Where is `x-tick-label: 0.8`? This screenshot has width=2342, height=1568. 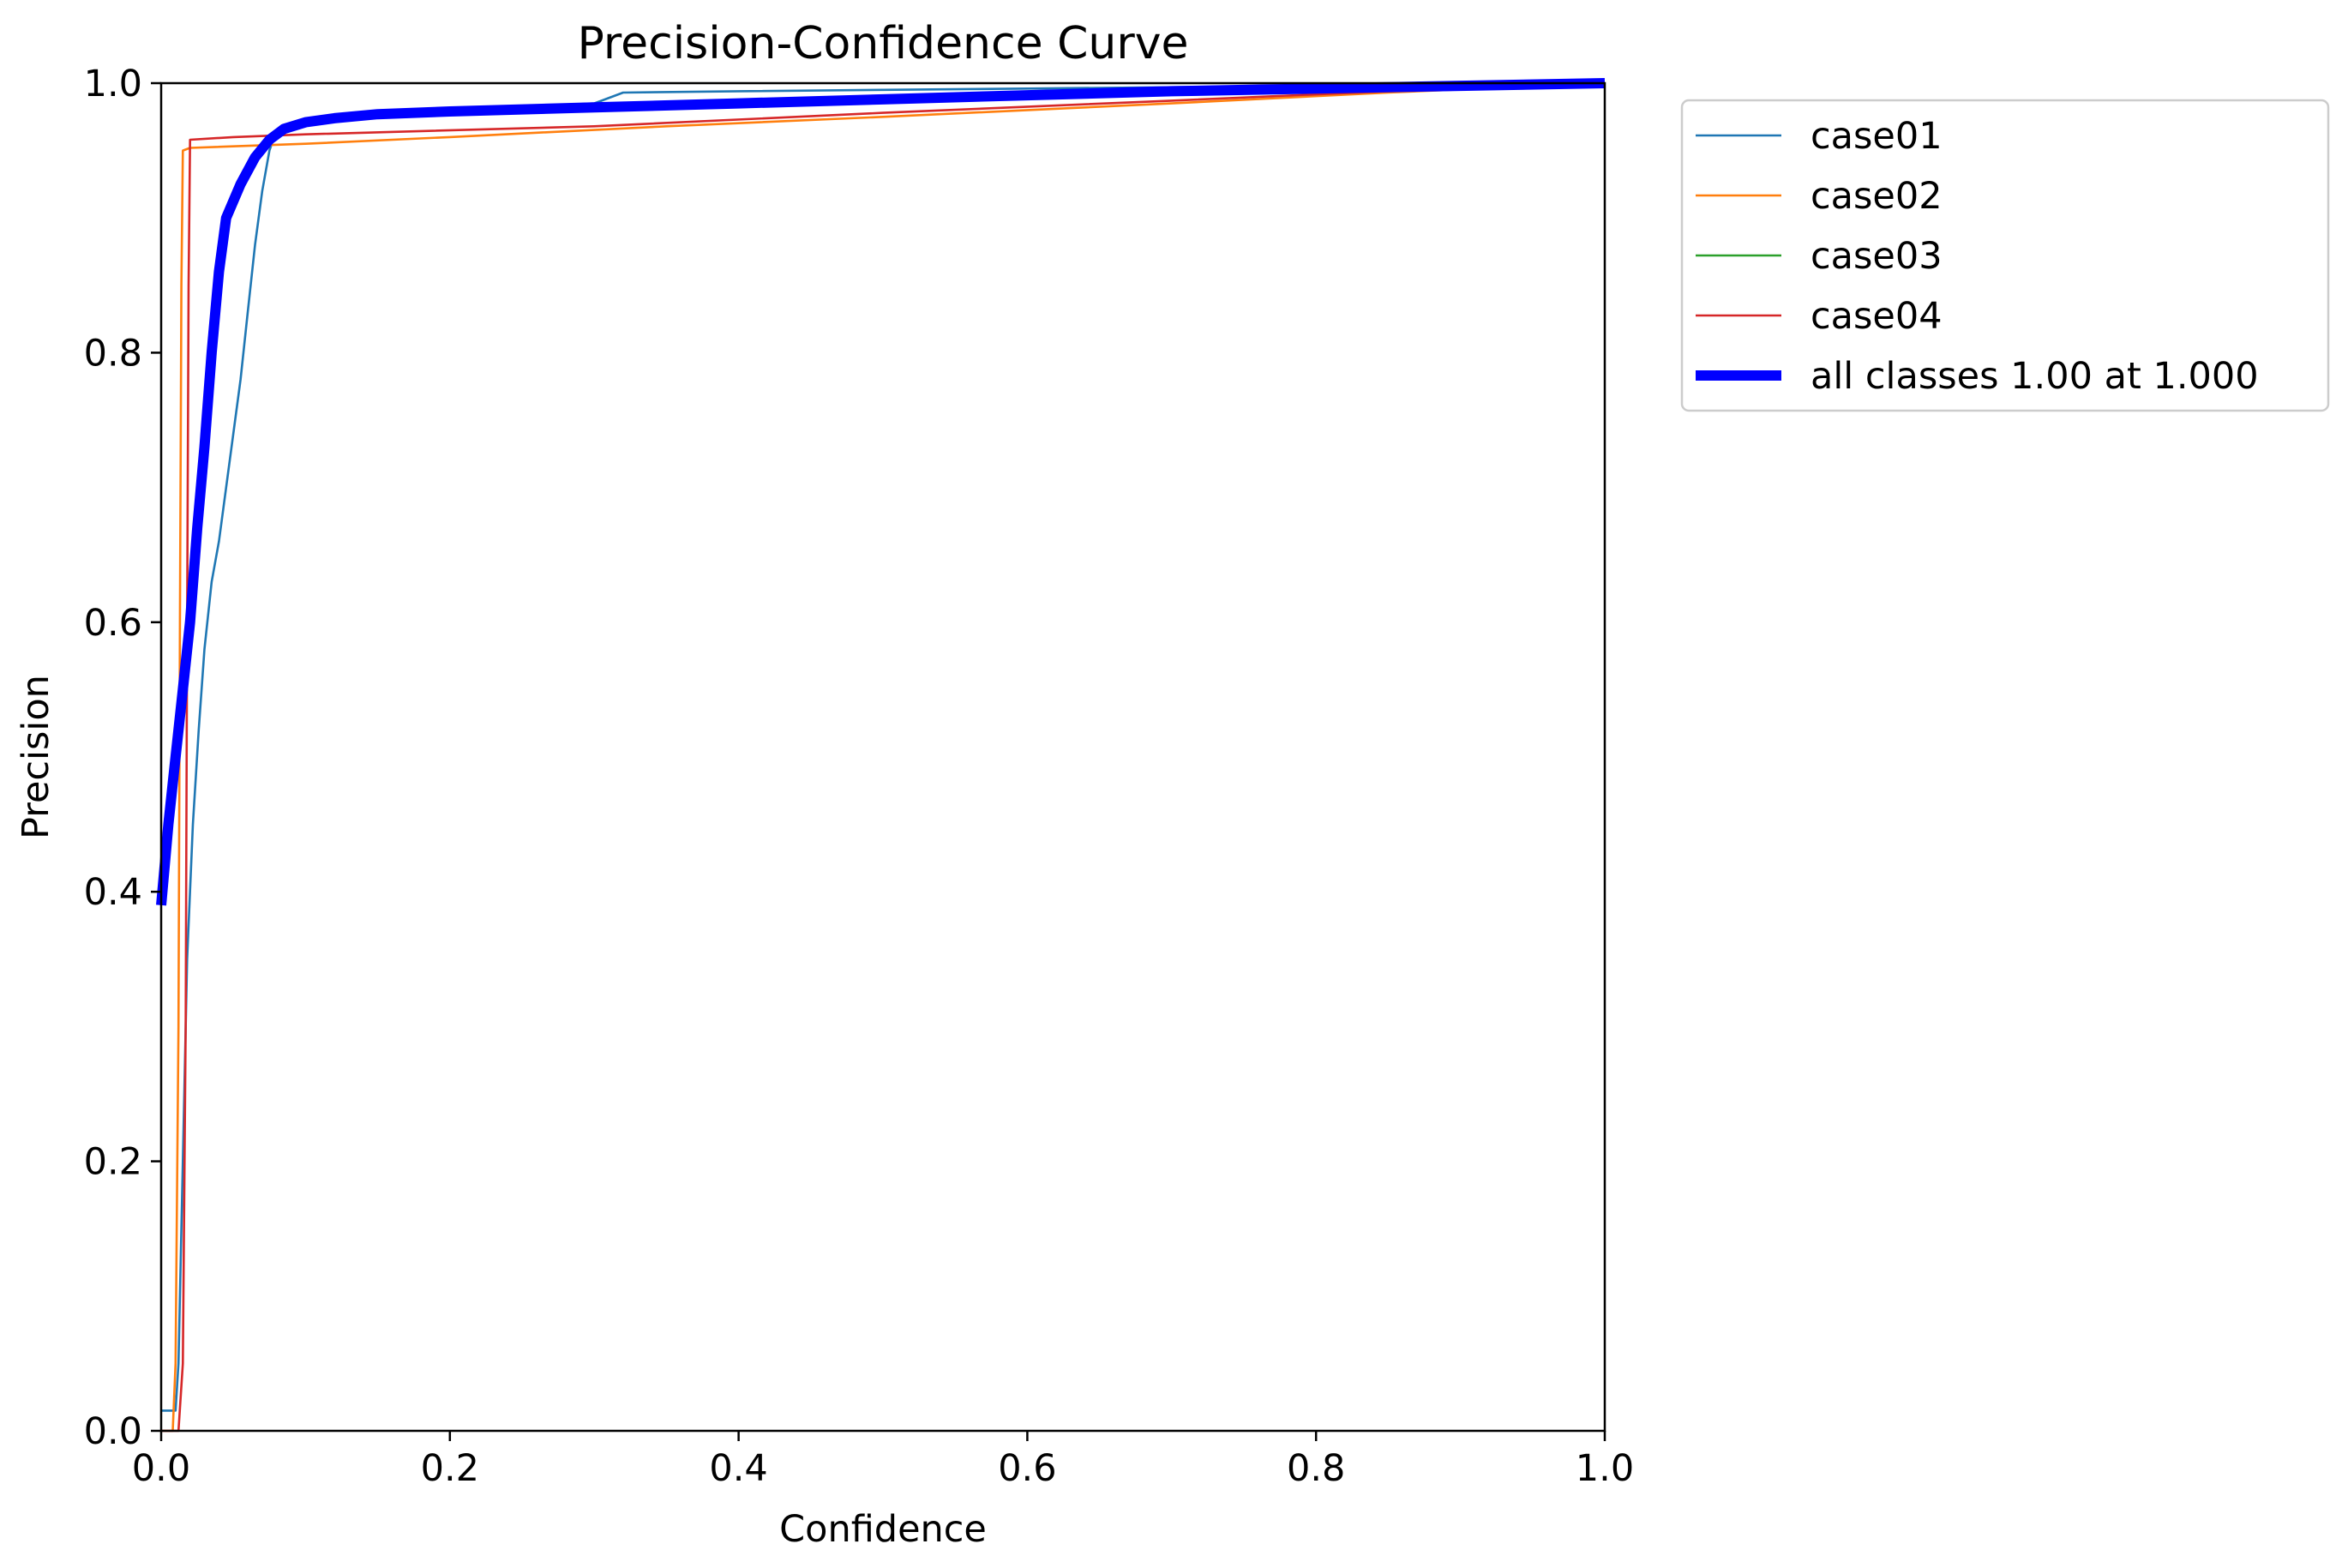 x-tick-label: 0.8 is located at coordinates (1316, 1468).